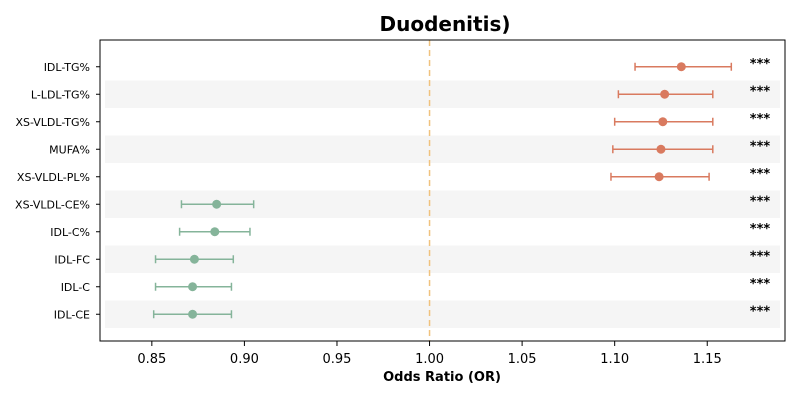 The width and height of the screenshot is (800, 400). Describe the element at coordinates (72, 314) in the screenshot. I see `y-tick-label: IDL-CE` at that location.